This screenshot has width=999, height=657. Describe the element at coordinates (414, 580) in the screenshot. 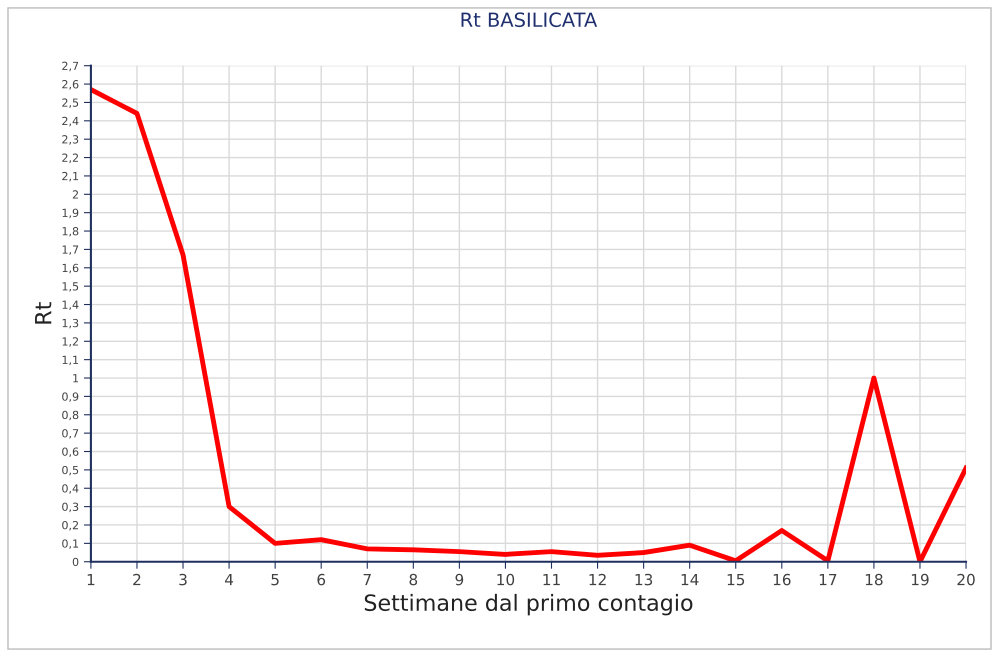

I see `x-tick-label: 8` at that location.